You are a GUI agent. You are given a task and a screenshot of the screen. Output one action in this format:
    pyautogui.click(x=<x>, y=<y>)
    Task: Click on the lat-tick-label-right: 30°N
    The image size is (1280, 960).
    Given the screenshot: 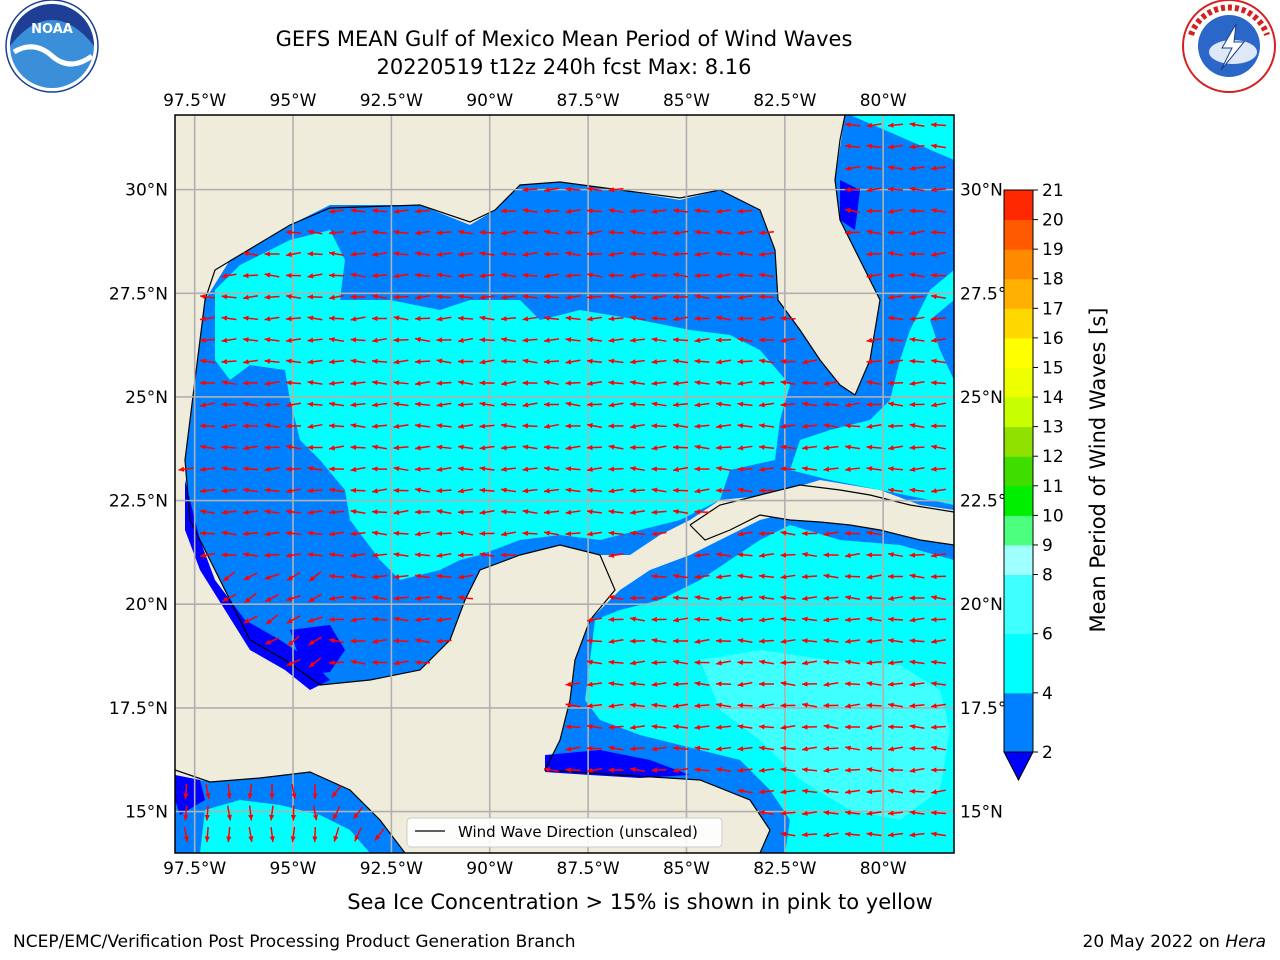 What is the action you would take?
    pyautogui.click(x=981, y=191)
    